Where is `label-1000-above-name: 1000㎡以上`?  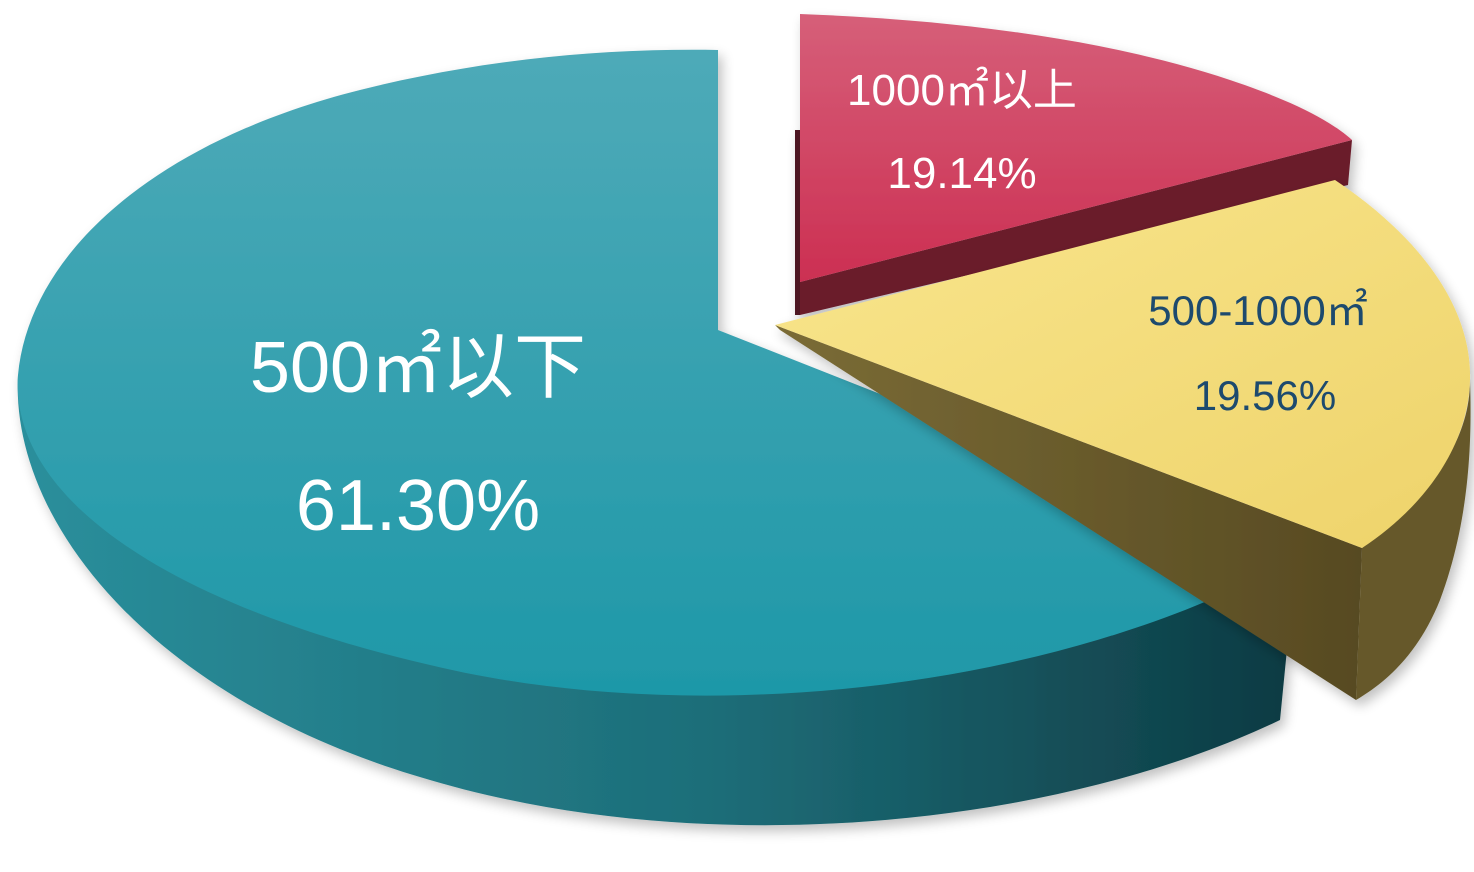
label-1000-above-name: 1000㎡以上 is located at coordinates (962, 90).